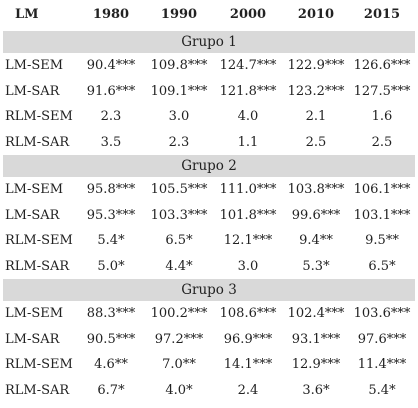 The image size is (418, 408). Describe the element at coordinates (316, 66) in the screenshot. I see `value-cell: 122.9***` at that location.